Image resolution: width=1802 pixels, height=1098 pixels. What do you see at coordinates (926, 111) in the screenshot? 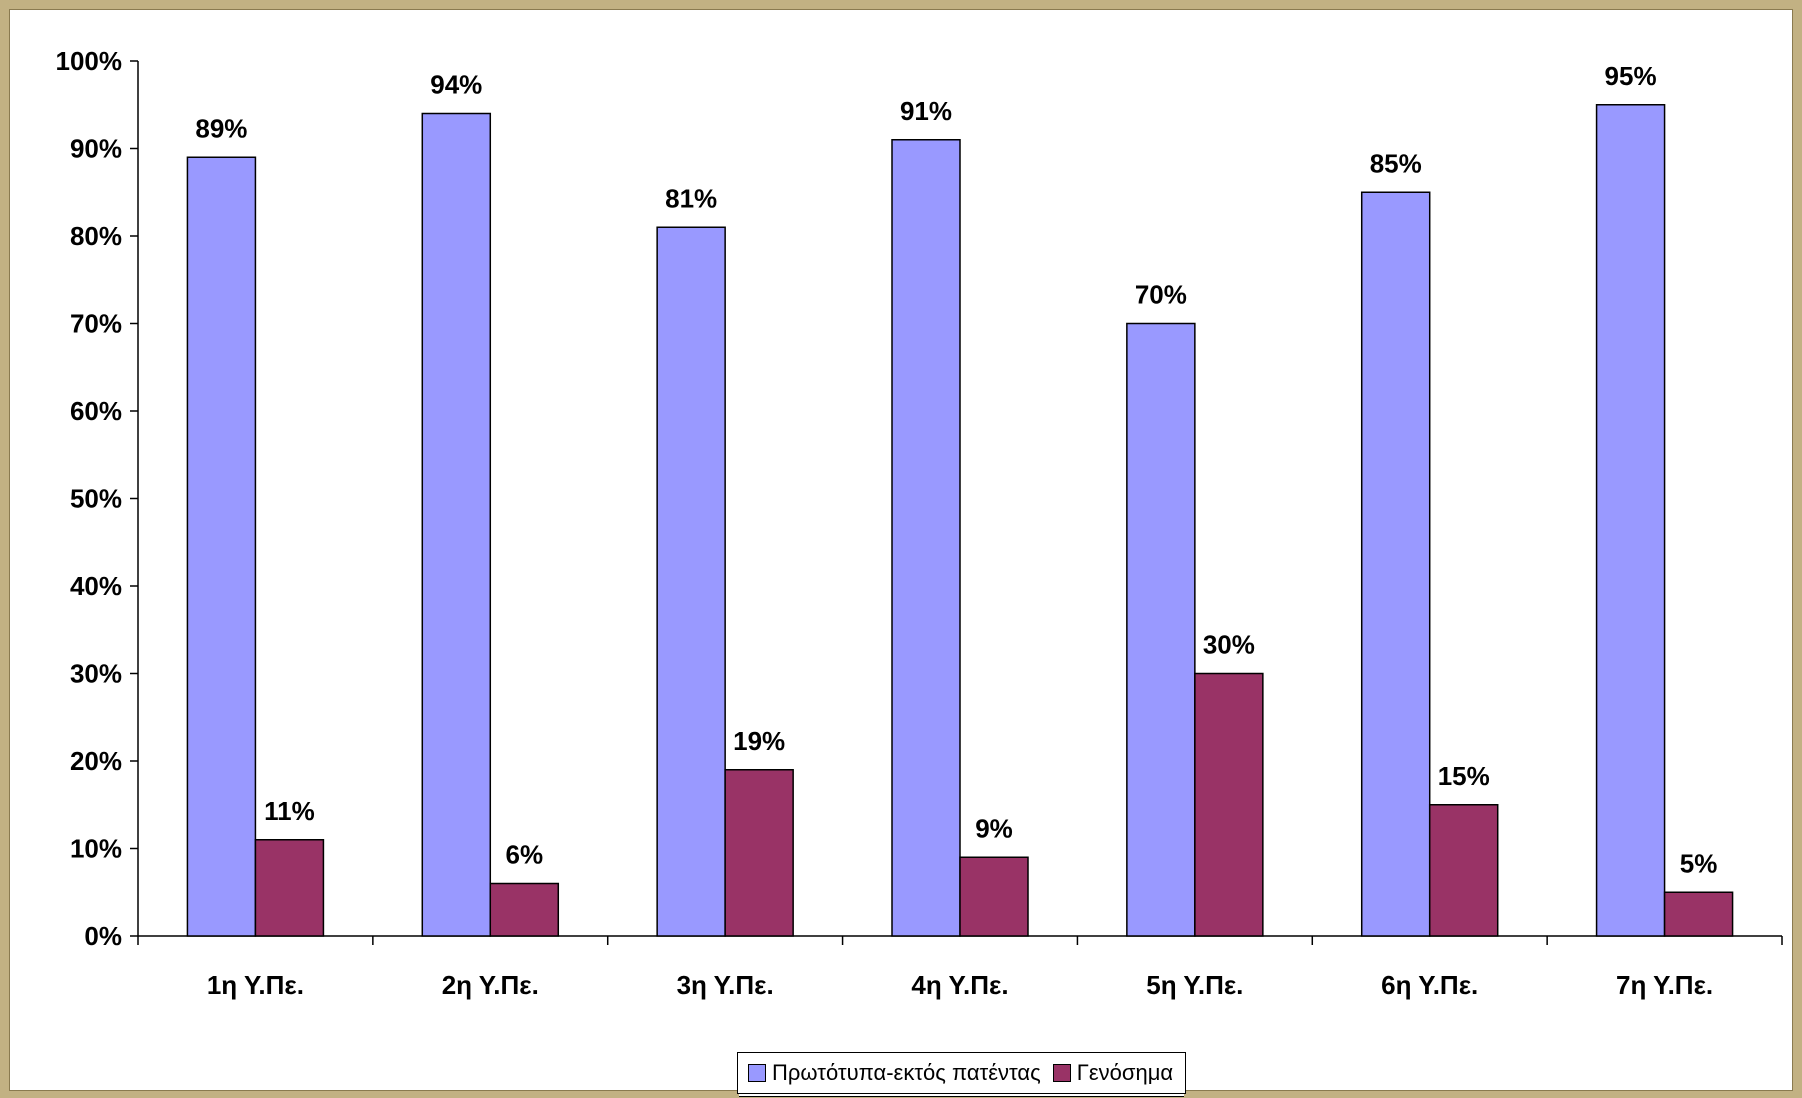
I see `data-label-original: 91%` at bounding box center [926, 111].